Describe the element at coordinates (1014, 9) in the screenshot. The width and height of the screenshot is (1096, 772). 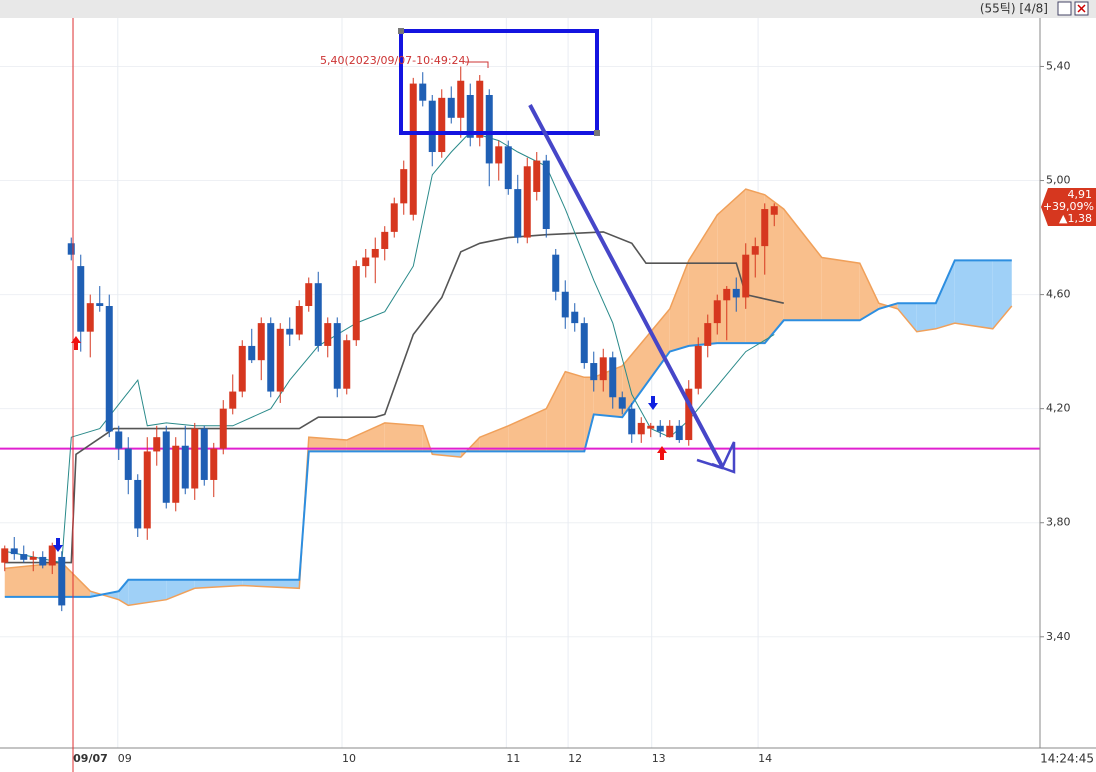
I see `status: (55틱) [4/8]` at that location.